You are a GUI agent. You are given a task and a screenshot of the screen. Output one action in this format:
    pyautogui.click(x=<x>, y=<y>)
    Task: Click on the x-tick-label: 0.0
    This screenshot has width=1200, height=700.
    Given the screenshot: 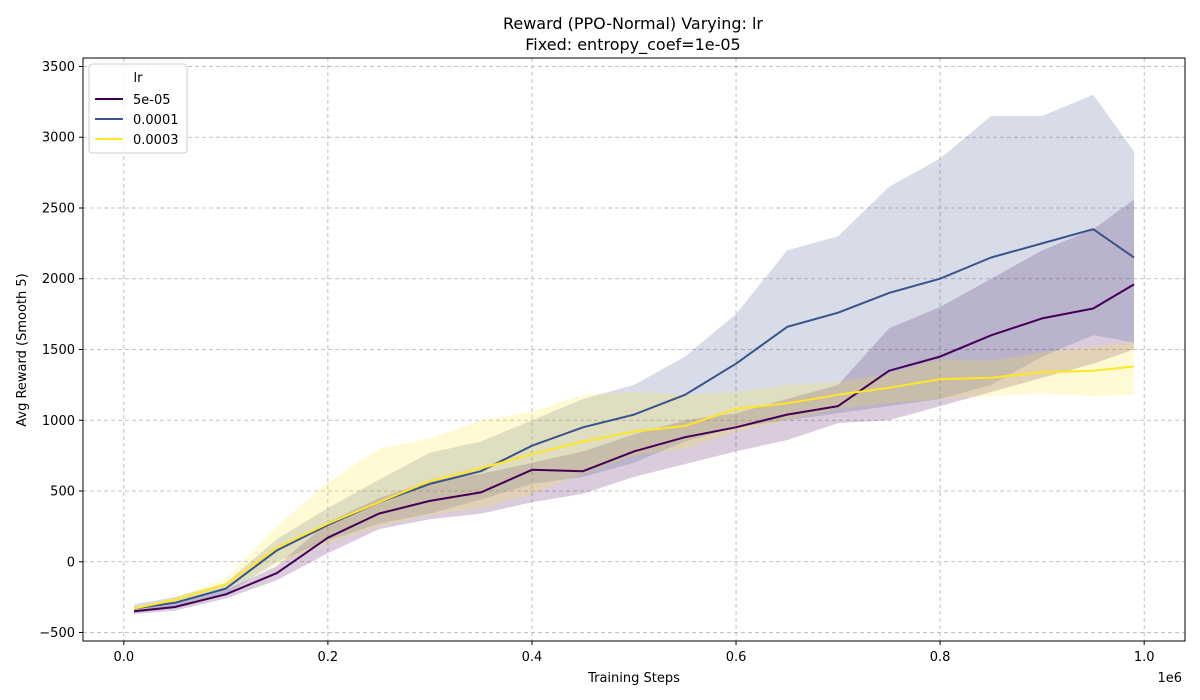 What is the action you would take?
    pyautogui.click(x=123, y=657)
    